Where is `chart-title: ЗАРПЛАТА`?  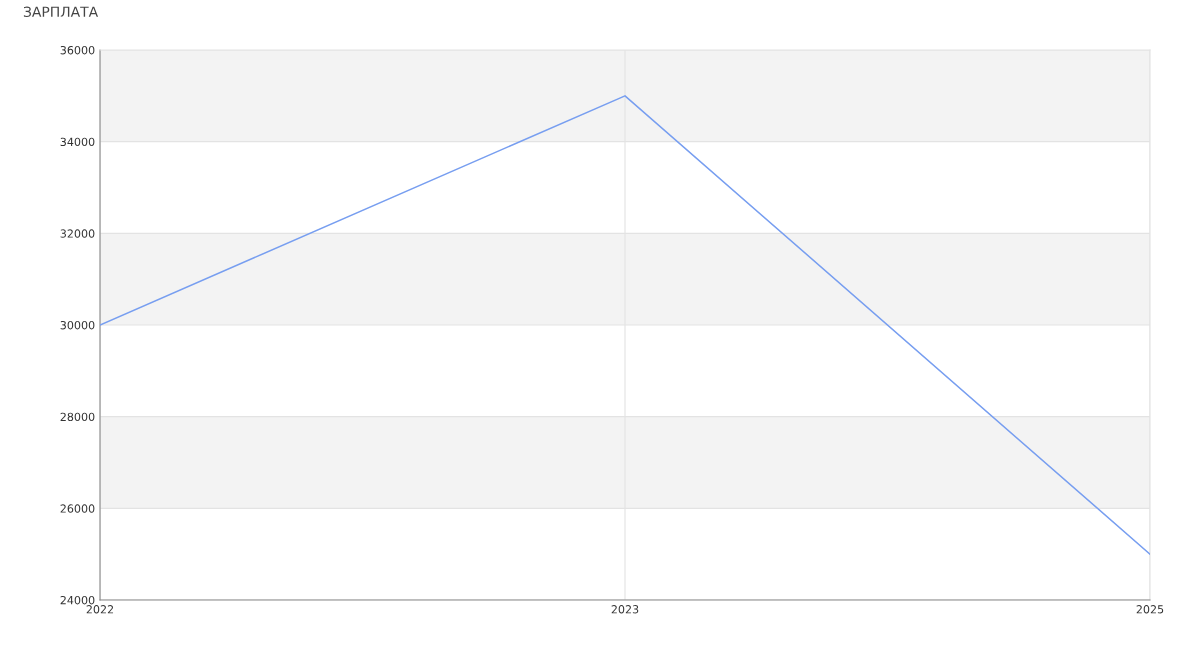 chart-title: ЗАРПЛАТА is located at coordinates (61, 12).